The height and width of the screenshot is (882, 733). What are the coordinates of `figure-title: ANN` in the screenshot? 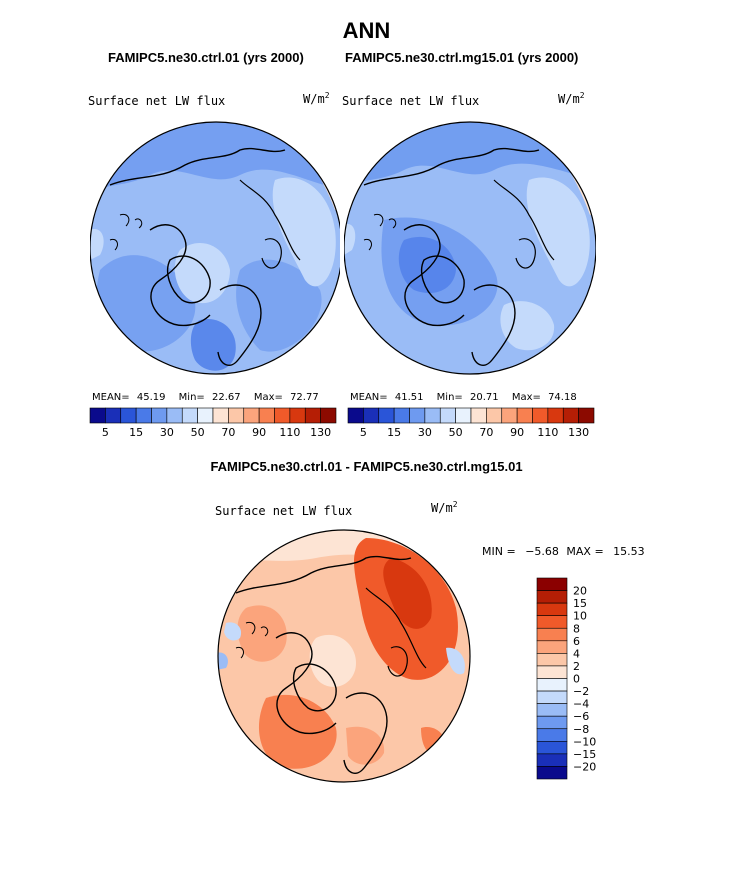 It's located at (366, 30).